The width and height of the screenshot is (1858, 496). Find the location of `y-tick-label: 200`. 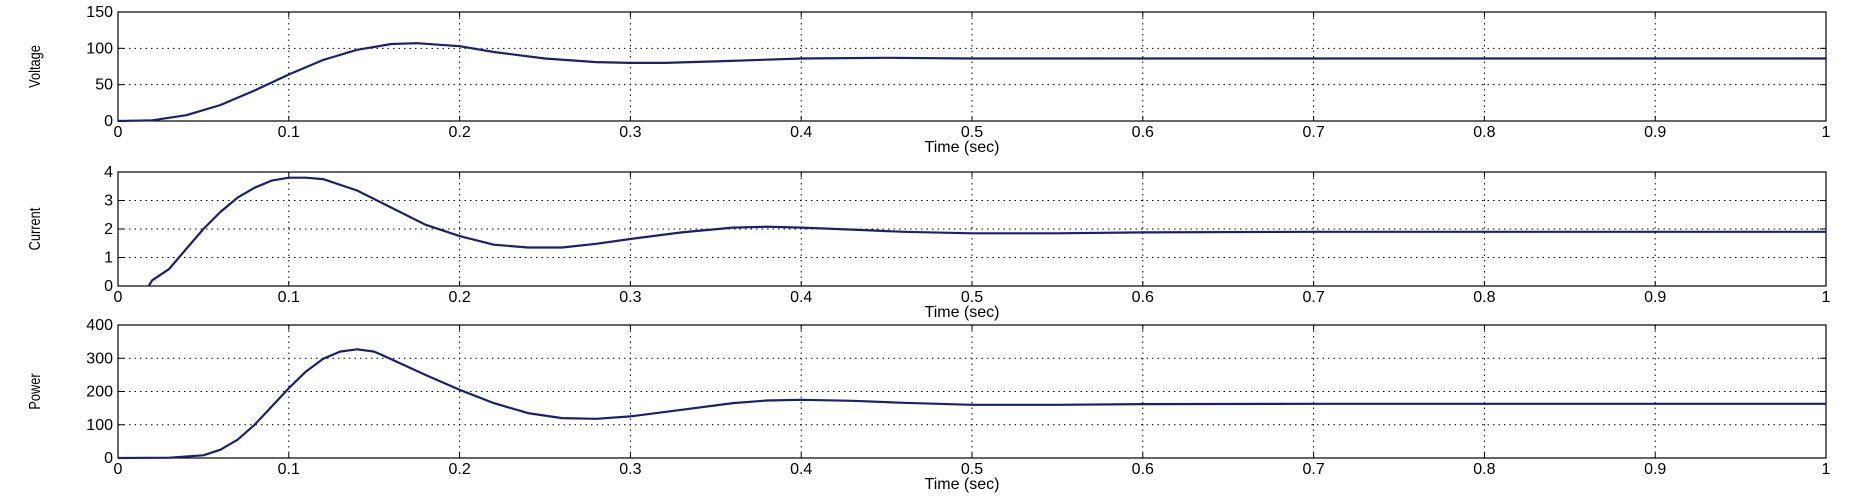

y-tick-label: 200 is located at coordinates (99, 392).